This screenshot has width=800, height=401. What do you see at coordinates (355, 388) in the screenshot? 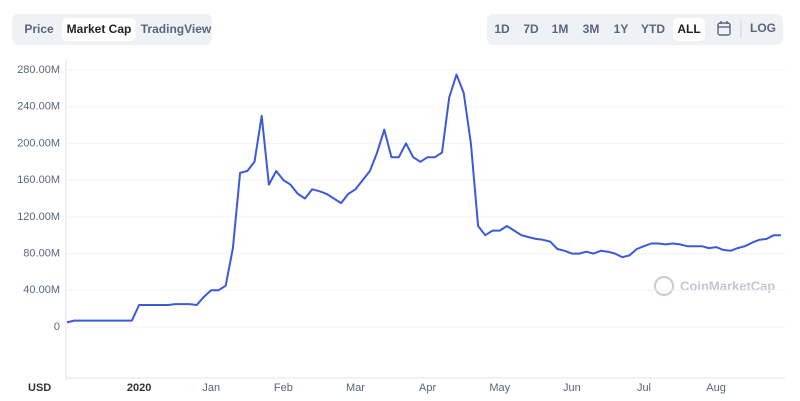
I see `x-tick-label: Mar` at bounding box center [355, 388].